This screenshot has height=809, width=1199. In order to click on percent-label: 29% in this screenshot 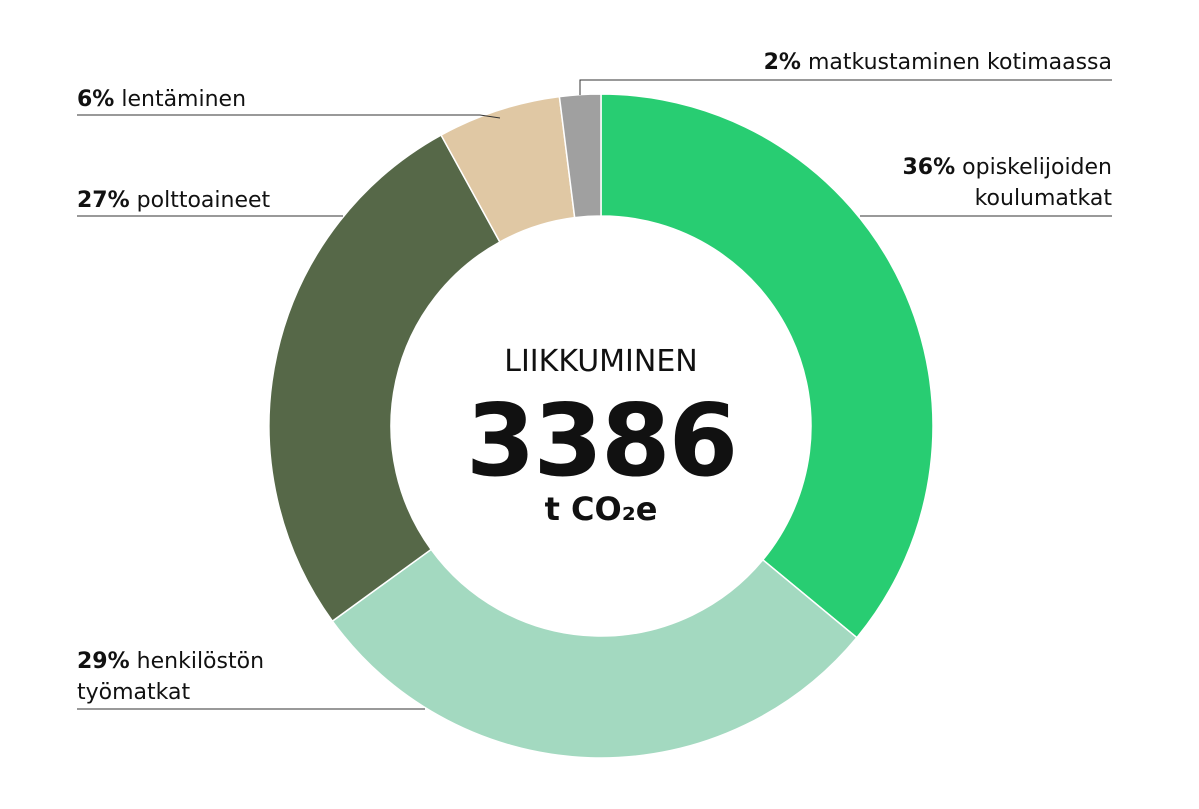, I will do `click(103, 661)`.